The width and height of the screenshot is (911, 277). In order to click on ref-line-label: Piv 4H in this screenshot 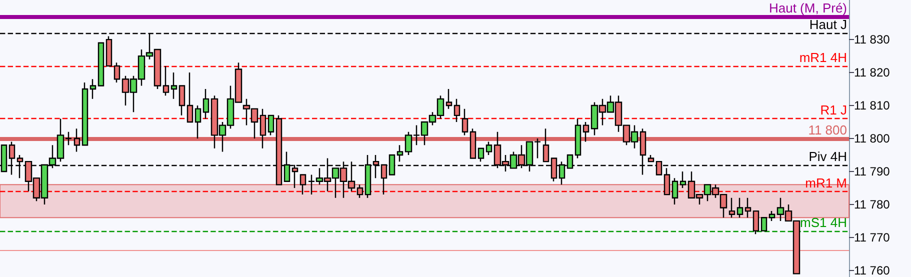, I will do `click(827, 156)`.